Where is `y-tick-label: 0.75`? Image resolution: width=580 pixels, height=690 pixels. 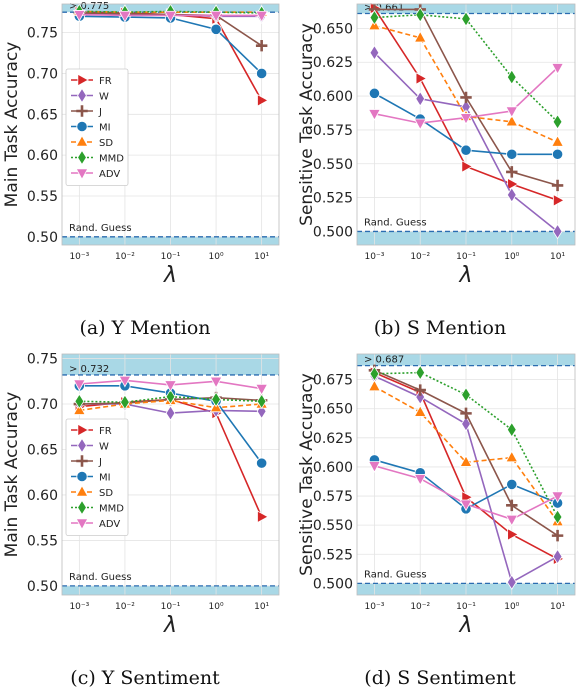
y-tick-label: 0.75 is located at coordinates (42, 34).